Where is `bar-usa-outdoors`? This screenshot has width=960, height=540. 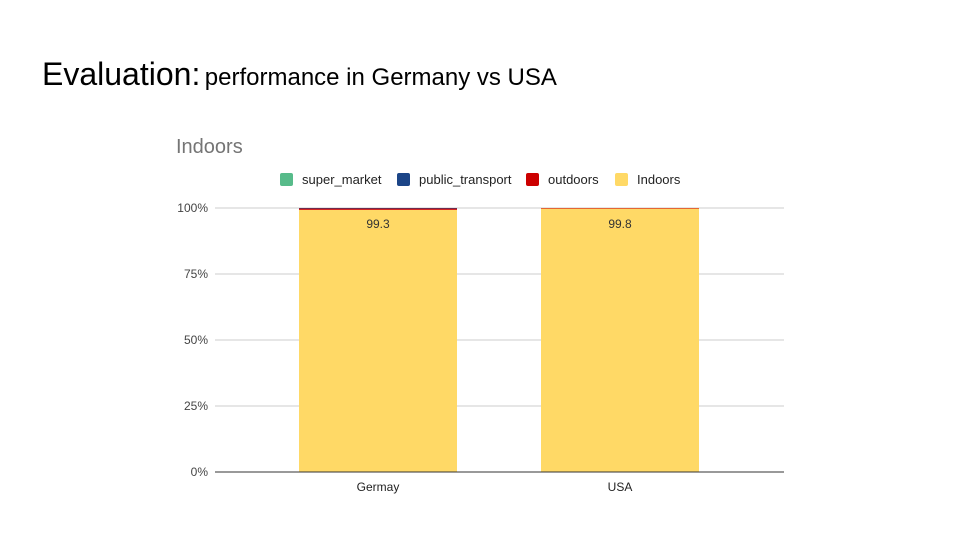
bar-usa-outdoors is located at coordinates (620, 208).